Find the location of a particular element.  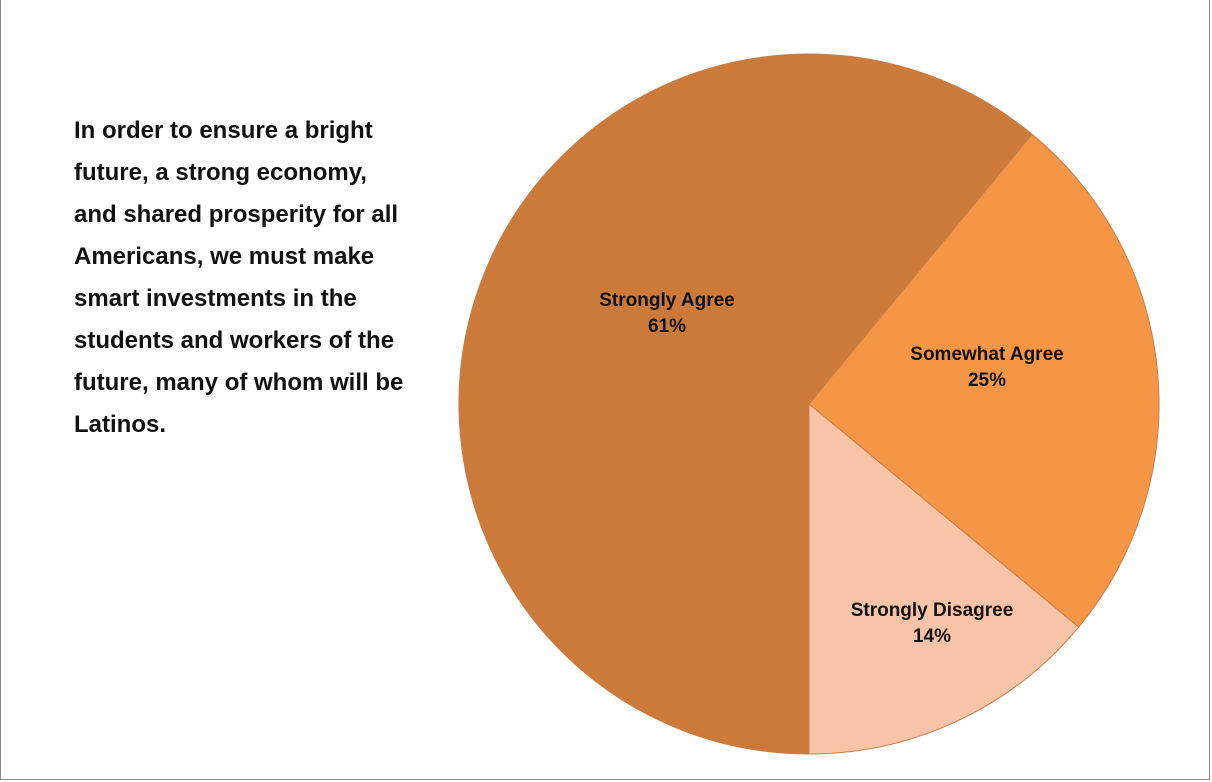

slice-category-label: Strongly Disagree is located at coordinates (932, 610).